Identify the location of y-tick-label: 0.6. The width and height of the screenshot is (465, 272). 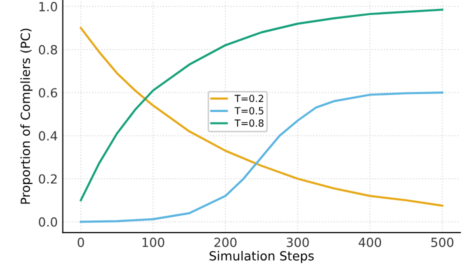
(48, 93).